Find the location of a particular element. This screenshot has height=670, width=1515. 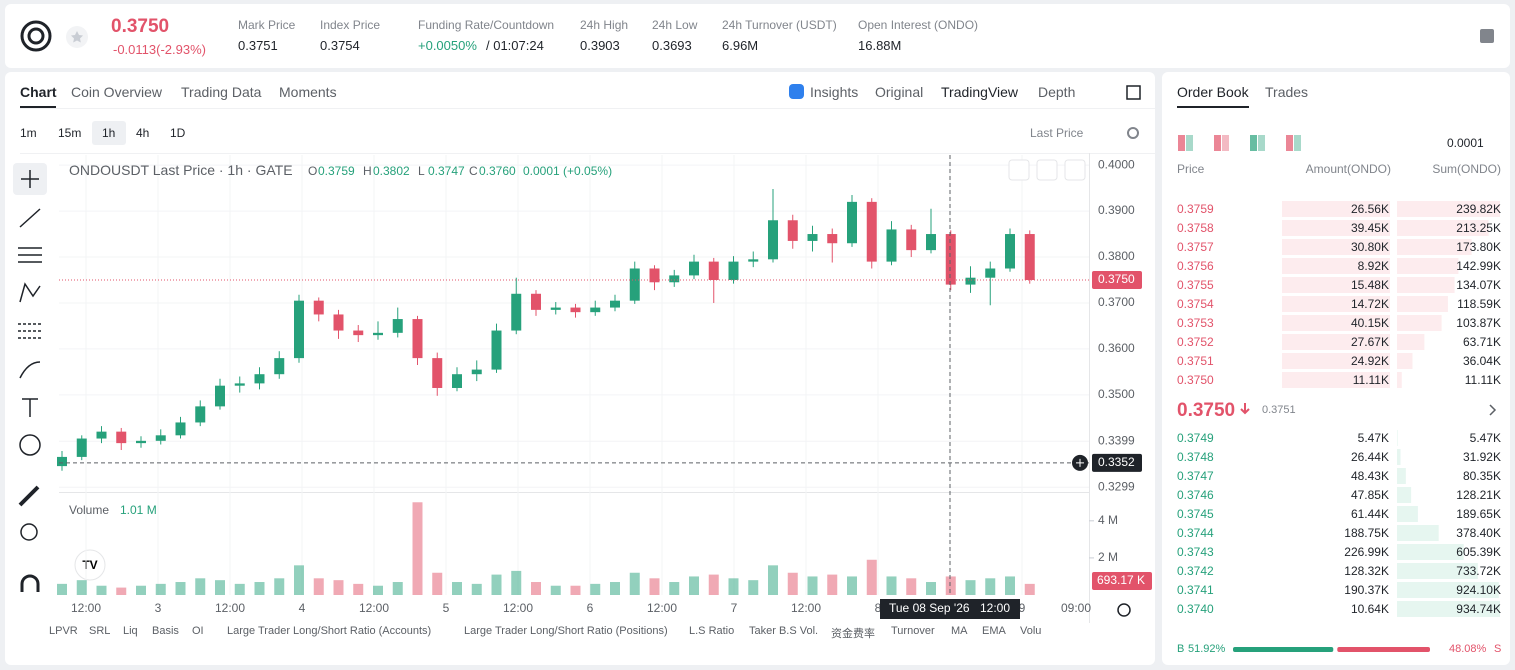

indicator-tab: 资金费率 is located at coordinates (853, 634).